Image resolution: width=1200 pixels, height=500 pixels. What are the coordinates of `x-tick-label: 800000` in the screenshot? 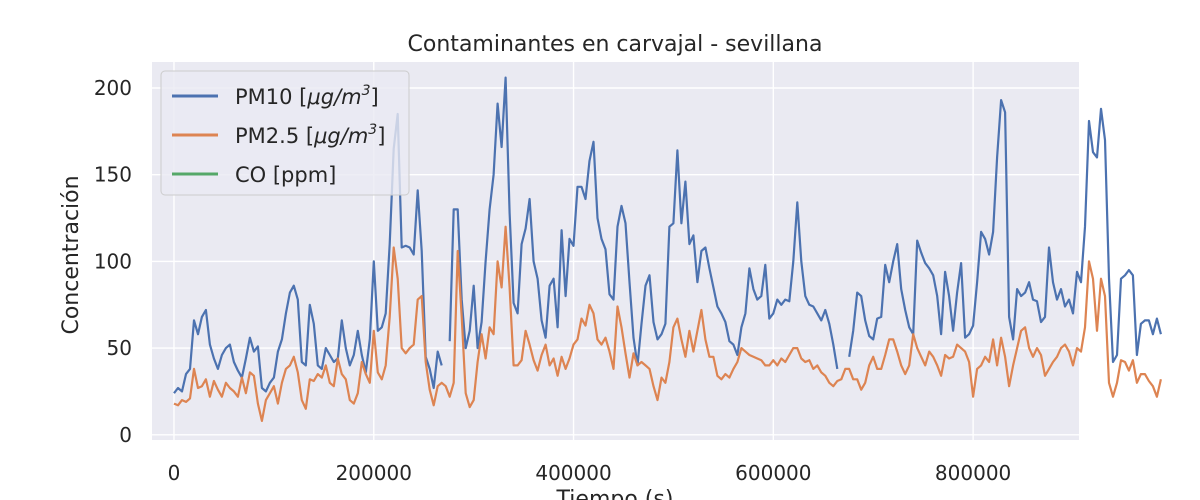 It's located at (973, 473).